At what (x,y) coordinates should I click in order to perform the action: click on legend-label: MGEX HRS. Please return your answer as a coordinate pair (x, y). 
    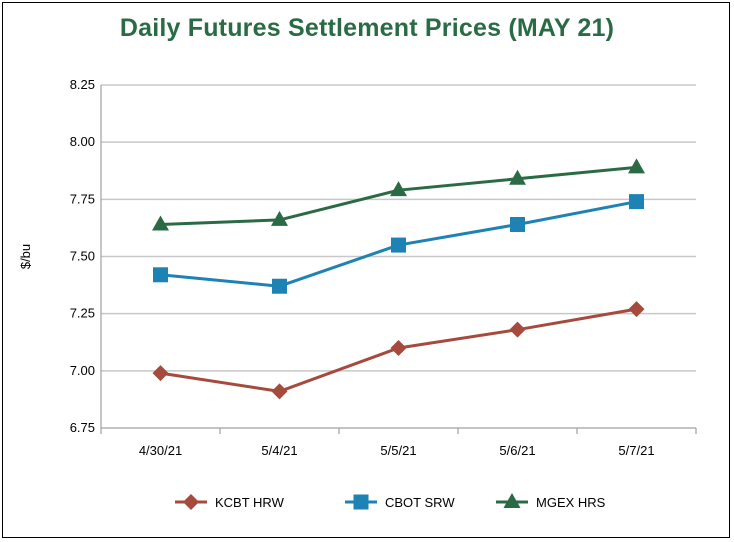
    Looking at the image, I should click on (571, 502).